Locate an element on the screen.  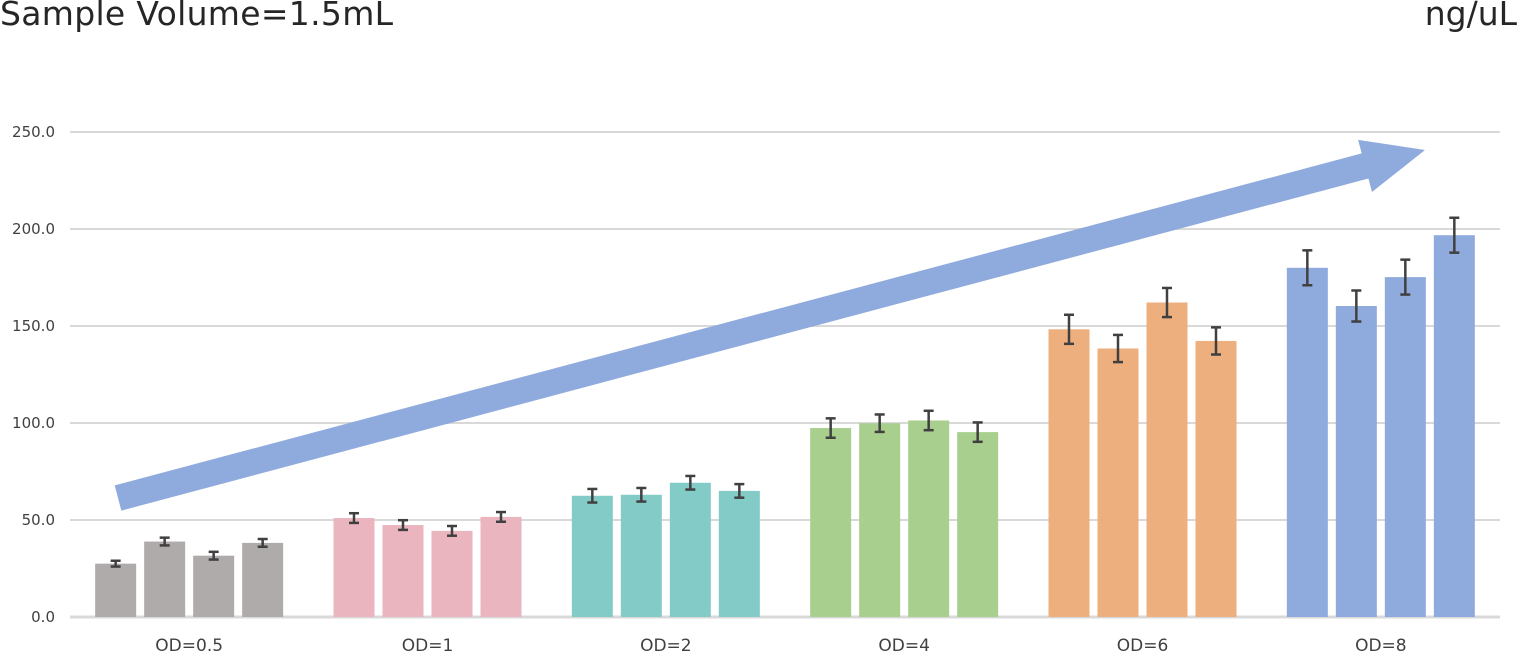
x-tick-label: OD=0.5 is located at coordinates (189, 644).